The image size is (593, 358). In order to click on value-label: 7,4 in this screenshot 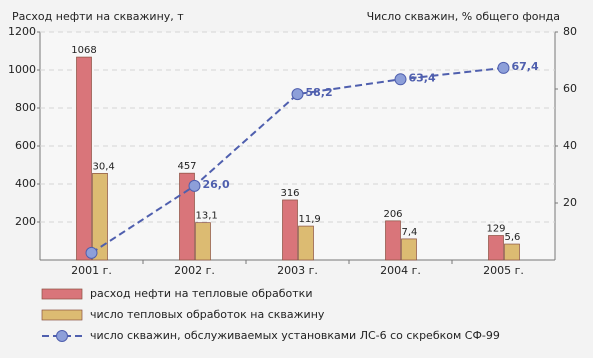, I will do `click(410, 232)`.